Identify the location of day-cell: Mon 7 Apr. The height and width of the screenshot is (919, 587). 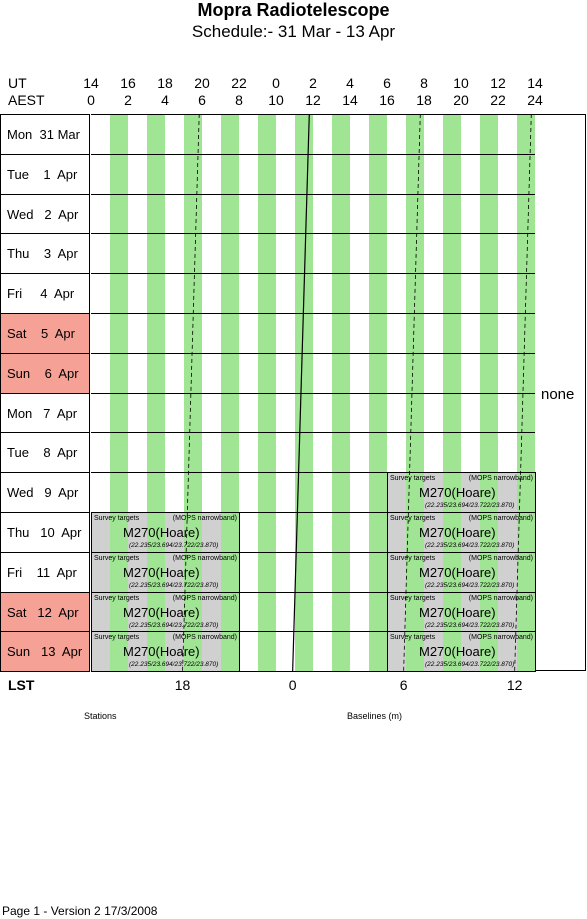
(45, 413).